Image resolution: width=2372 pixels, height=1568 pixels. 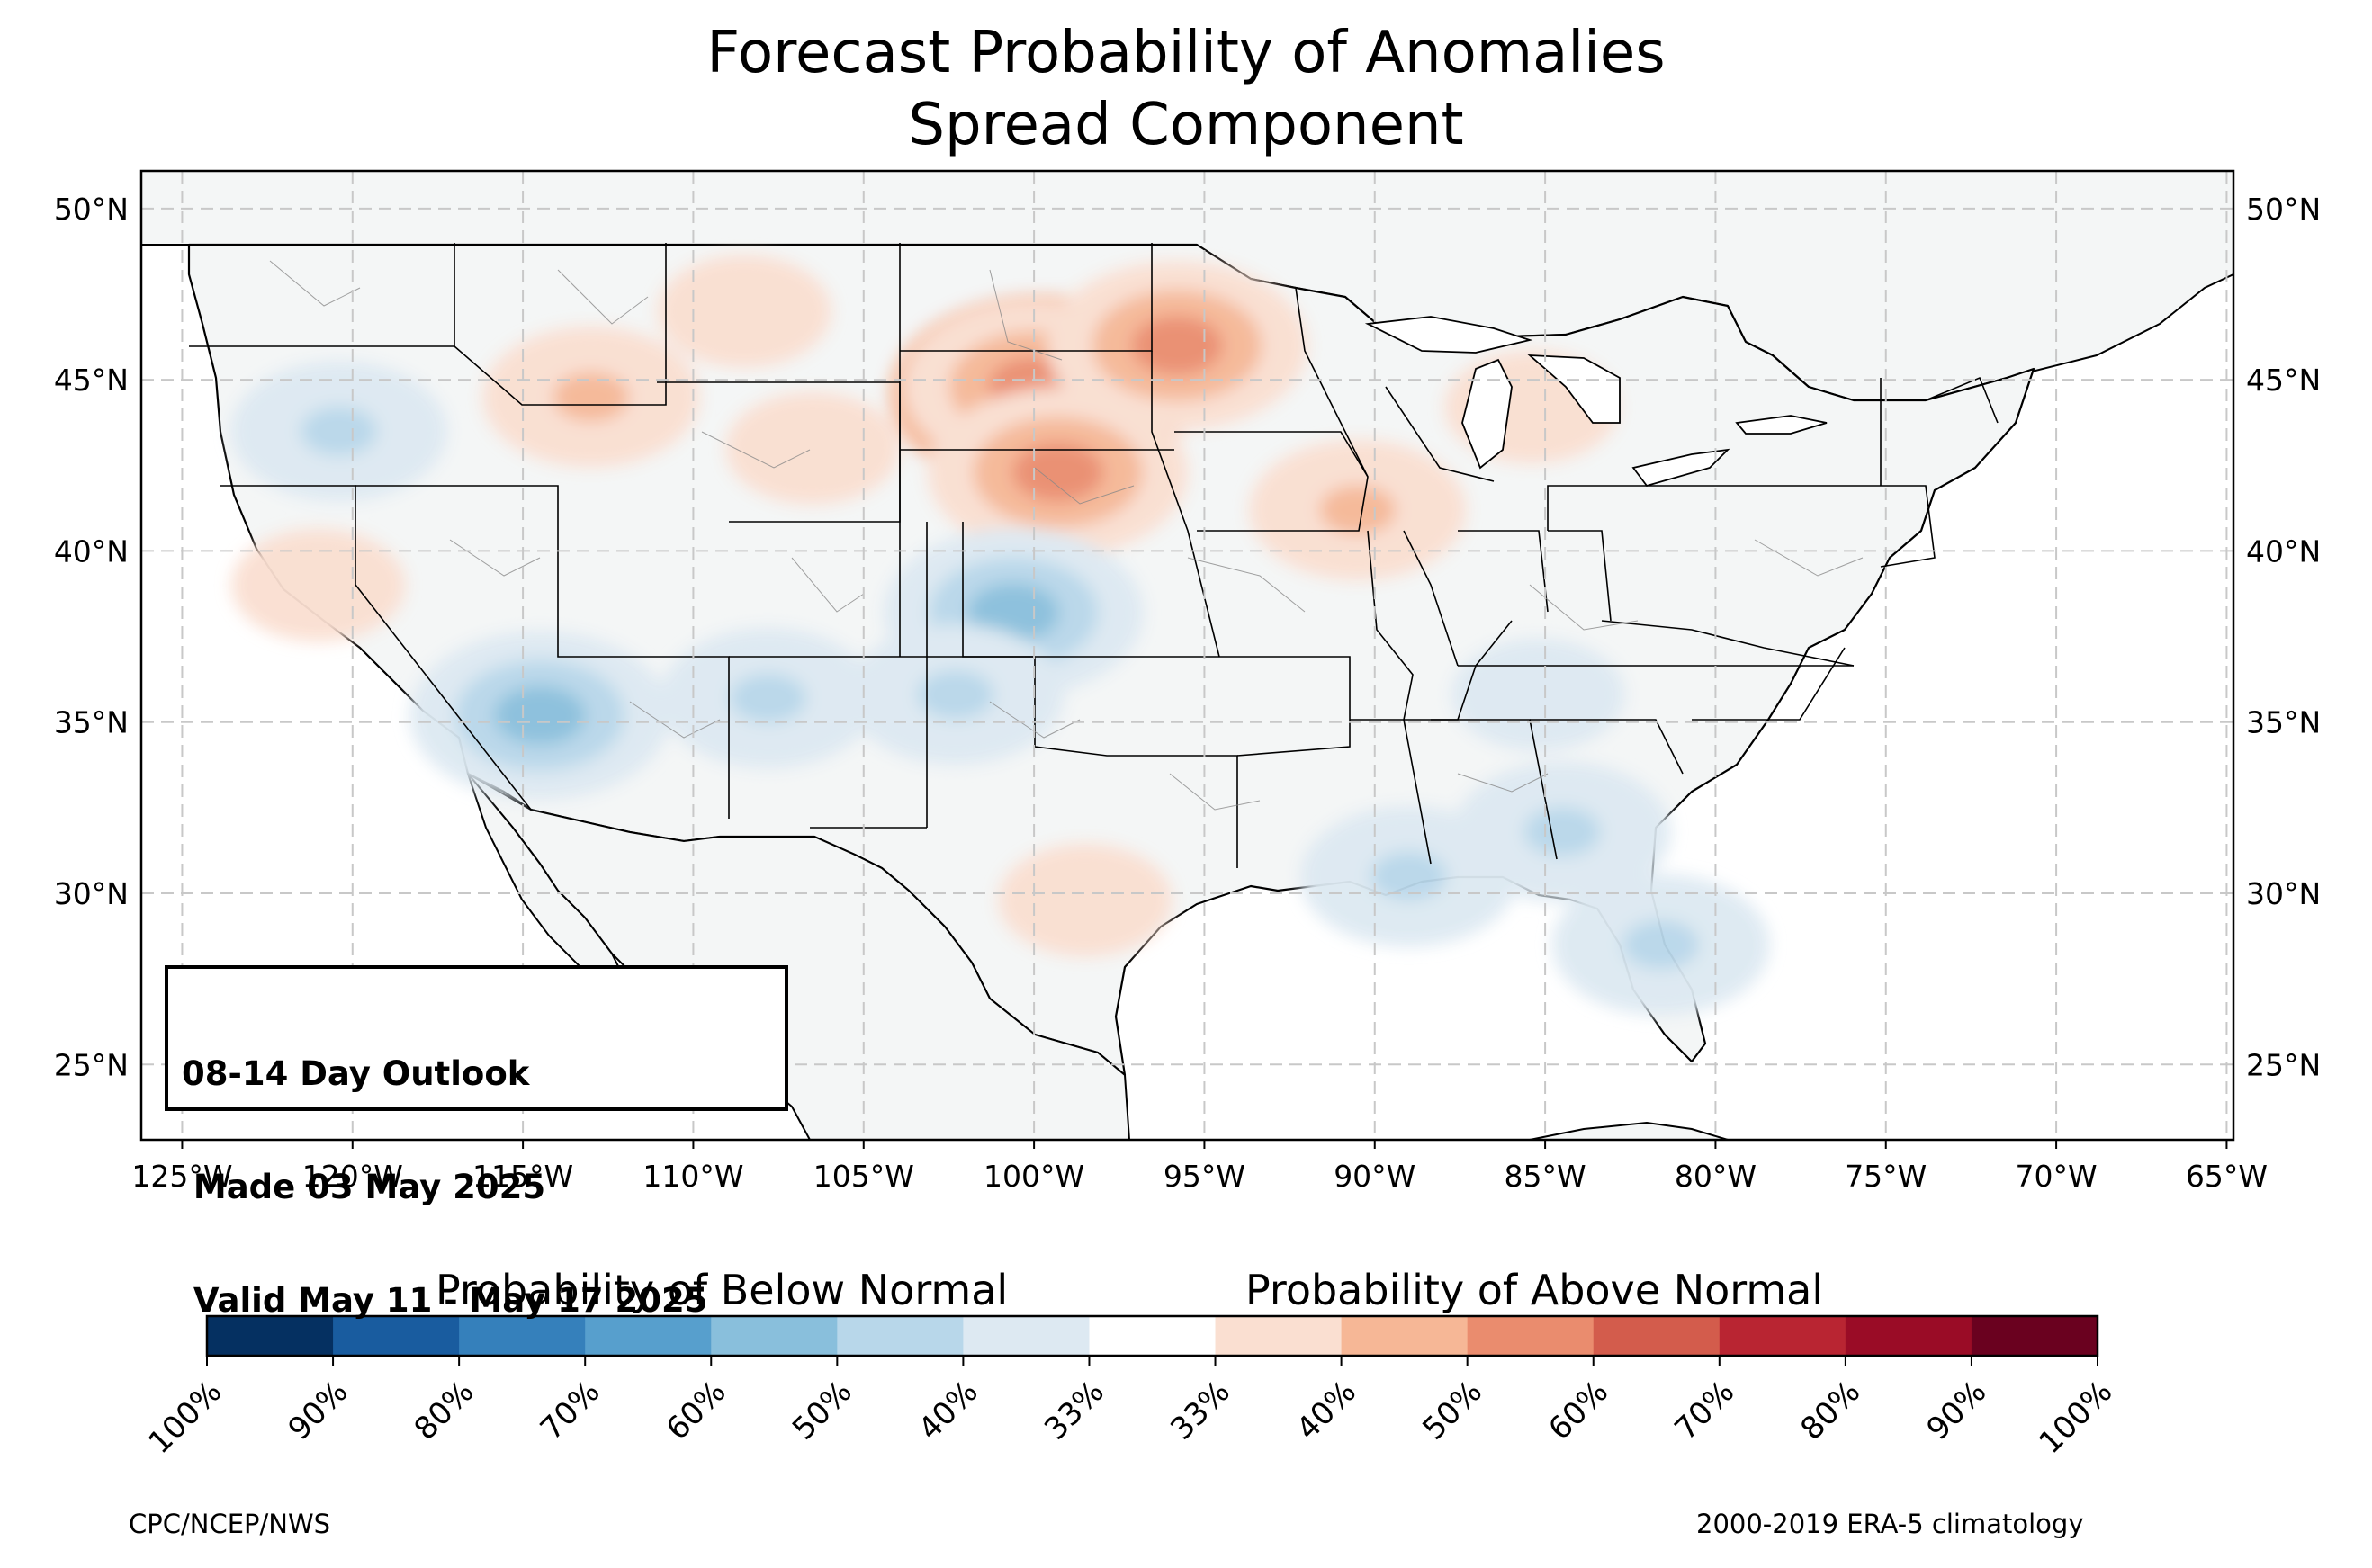 I want to click on below-normal-area-peak-kansas-colorado, so click(x=1014, y=612).